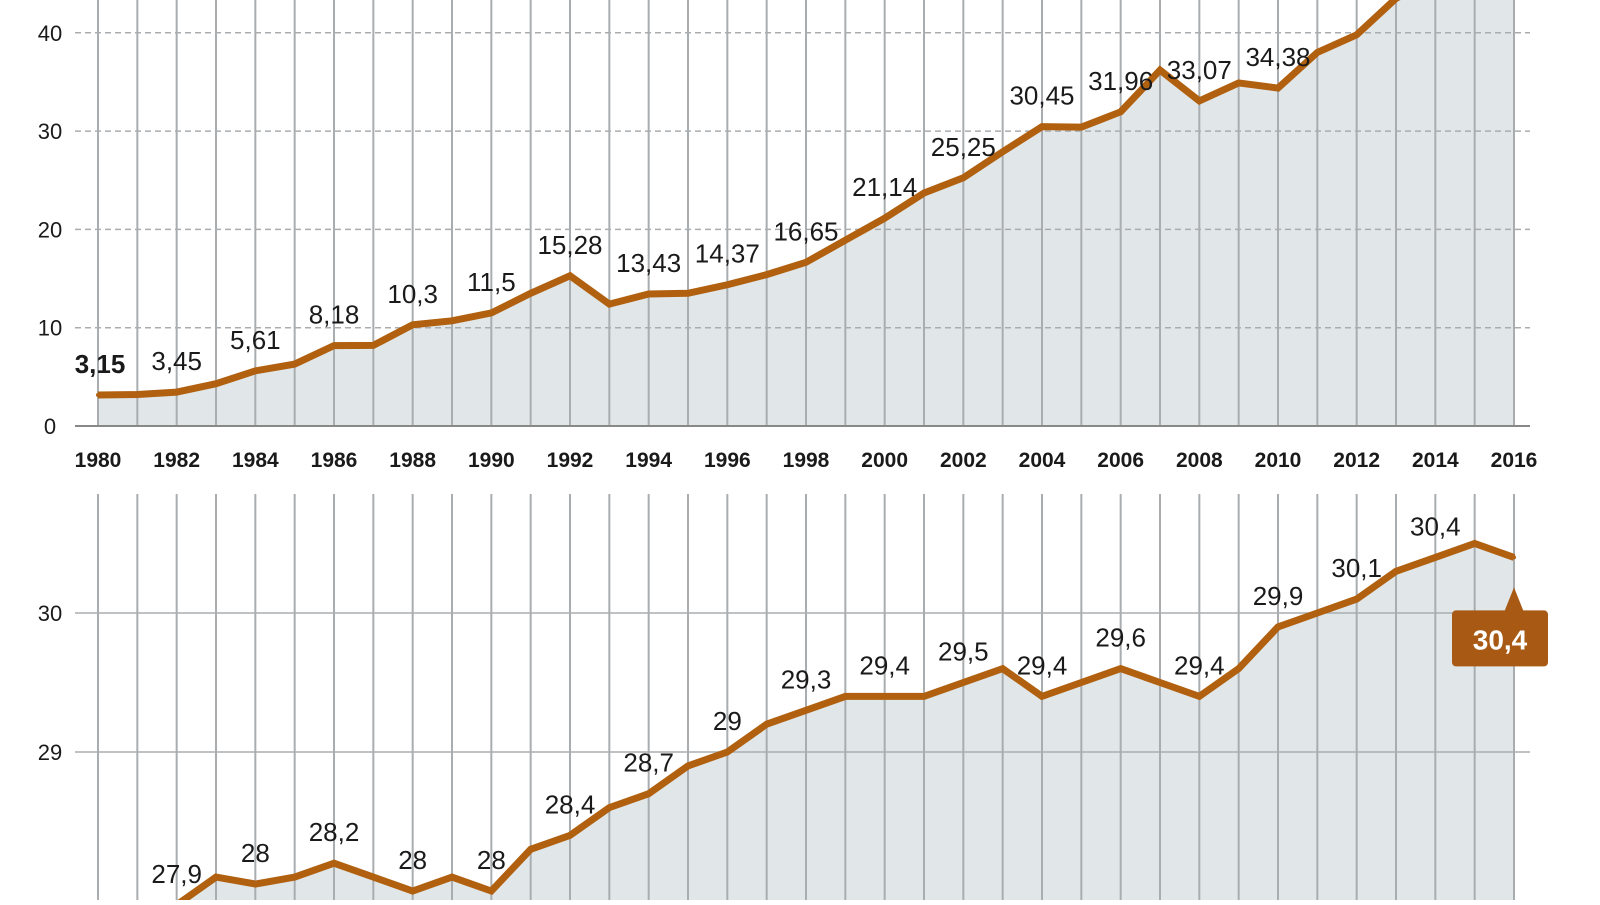 The width and height of the screenshot is (1600, 905). I want to click on y-tick-label: 10, so click(50, 328).